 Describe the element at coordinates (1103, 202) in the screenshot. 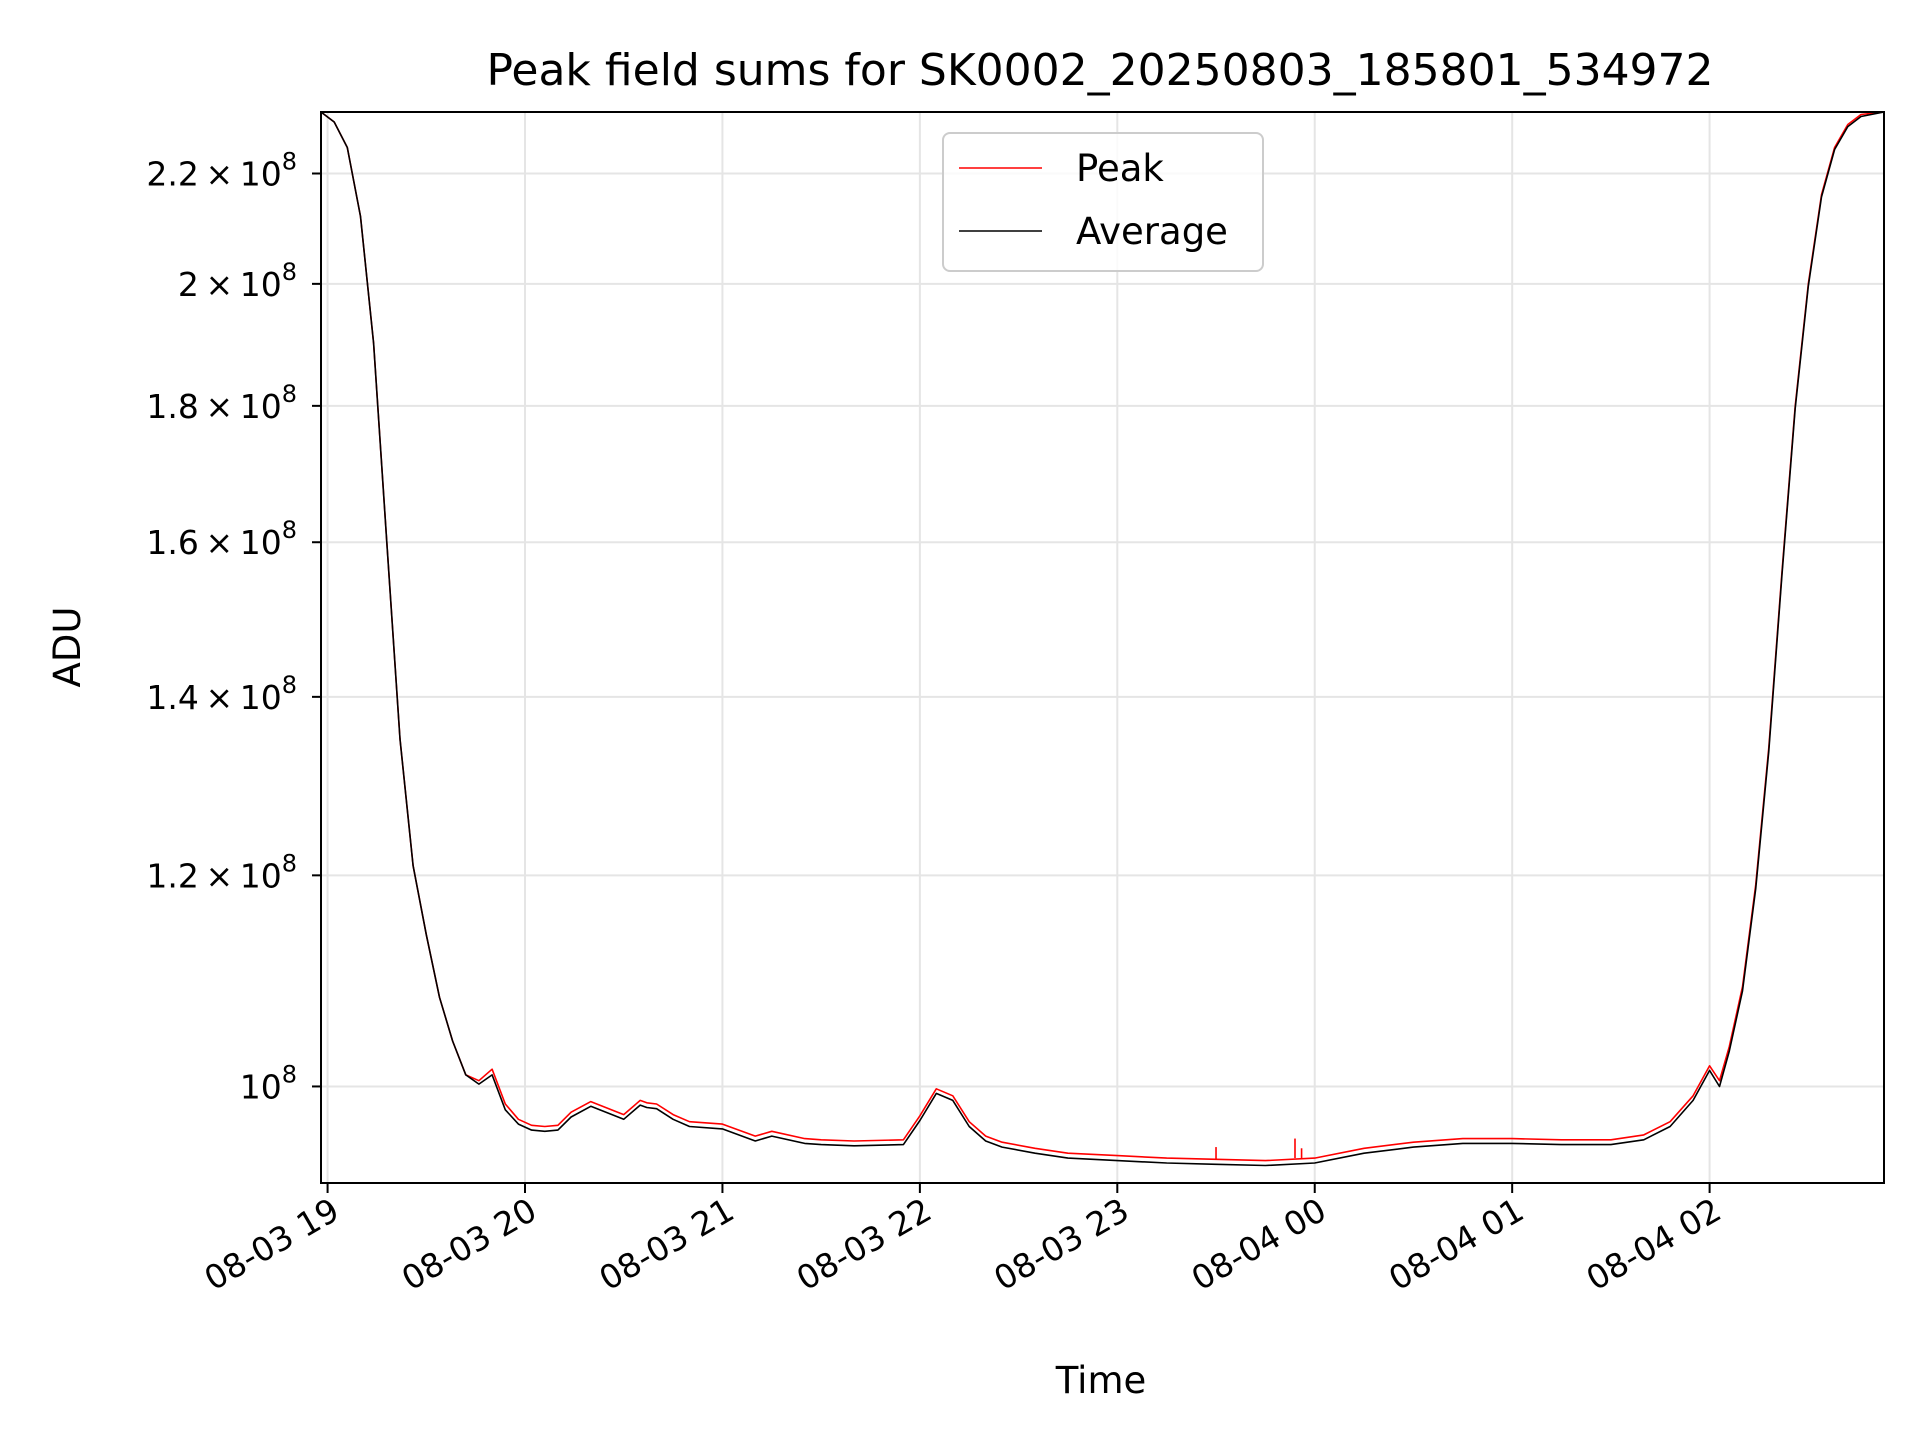

I see `legend: Peak Average` at that location.